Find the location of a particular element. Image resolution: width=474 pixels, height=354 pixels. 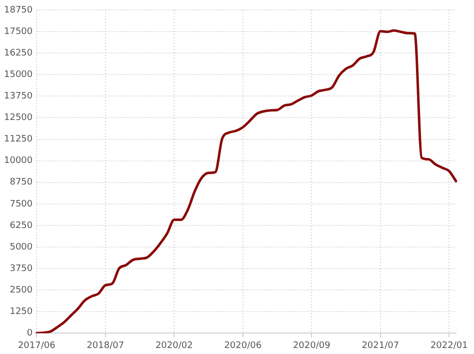

y-tick-label: 13750 is located at coordinates (18, 97).